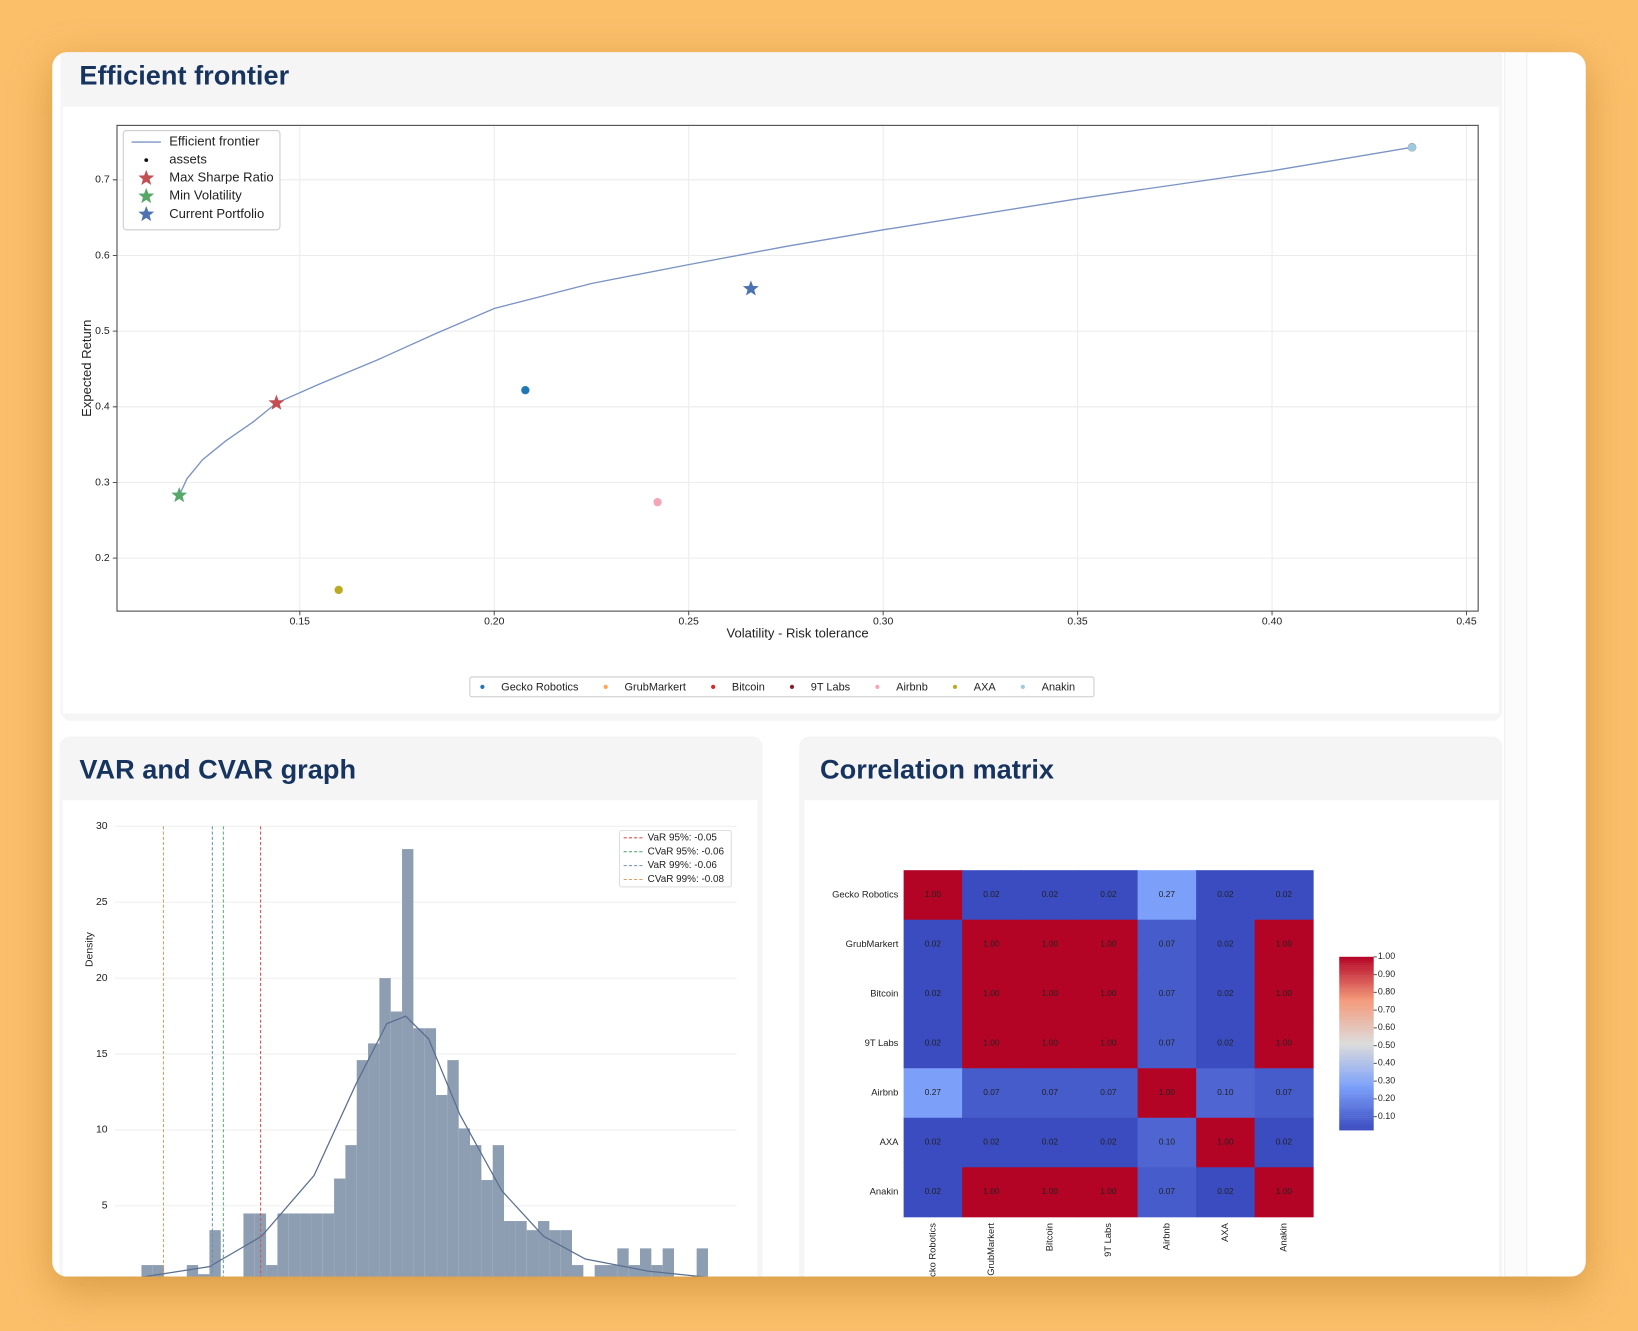 The image size is (1638, 1331). What do you see at coordinates (1386, 956) in the screenshot?
I see `colorbar-label: 1.00` at bounding box center [1386, 956].